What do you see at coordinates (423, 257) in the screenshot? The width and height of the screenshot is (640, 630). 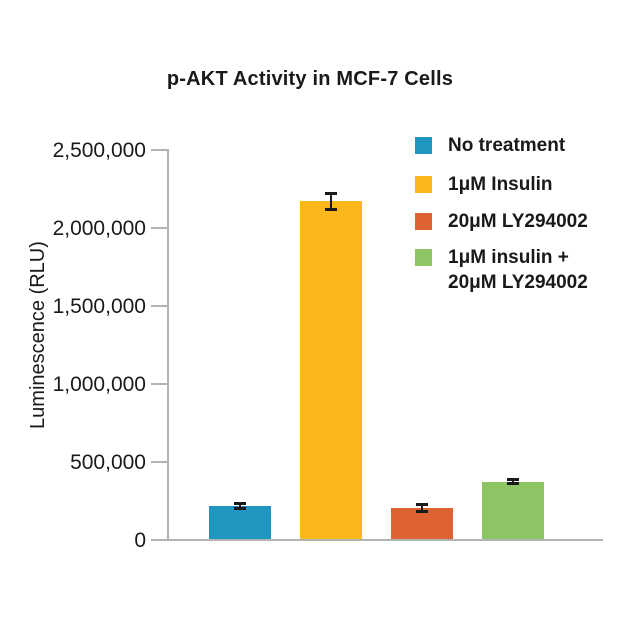 I see `legend-swatch-1-m-insulin-20-m-ly294002` at bounding box center [423, 257].